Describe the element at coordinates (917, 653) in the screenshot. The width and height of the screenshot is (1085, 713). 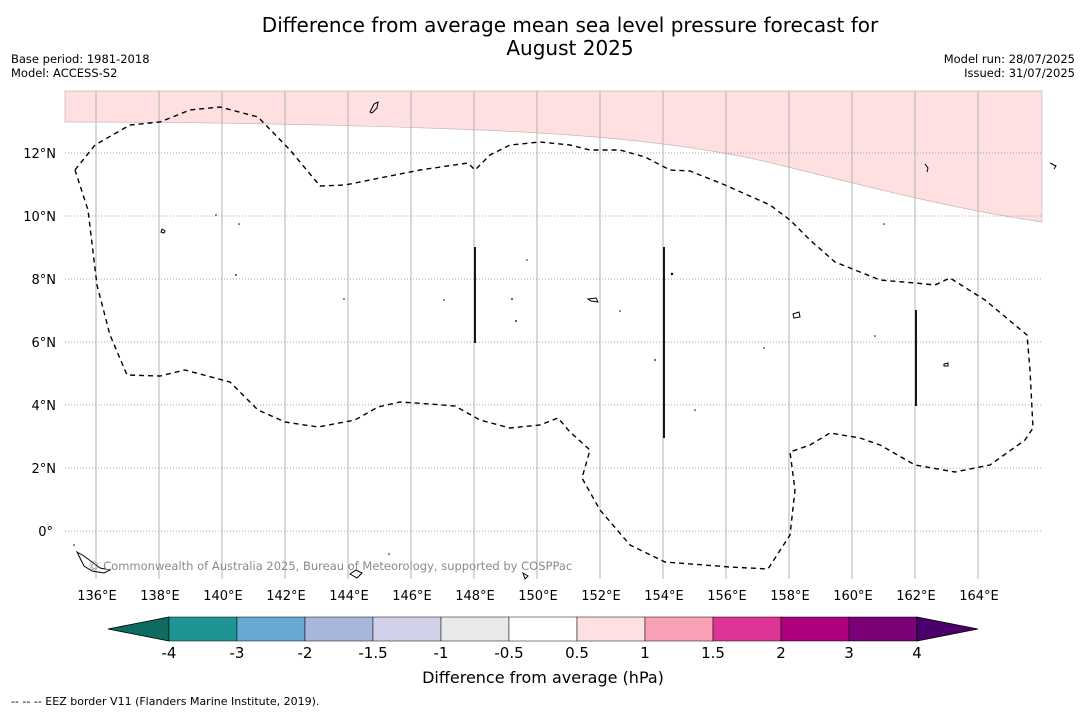
I see `colorbar-tick: 4` at that location.